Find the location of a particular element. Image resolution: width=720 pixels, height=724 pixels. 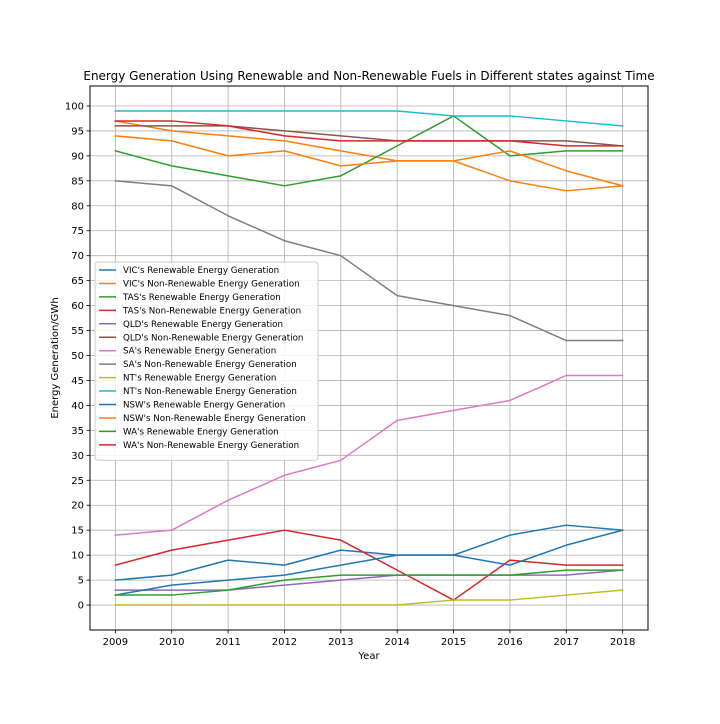

legend-label: SA's Non-Renewable Energy Generation is located at coordinates (210, 365).